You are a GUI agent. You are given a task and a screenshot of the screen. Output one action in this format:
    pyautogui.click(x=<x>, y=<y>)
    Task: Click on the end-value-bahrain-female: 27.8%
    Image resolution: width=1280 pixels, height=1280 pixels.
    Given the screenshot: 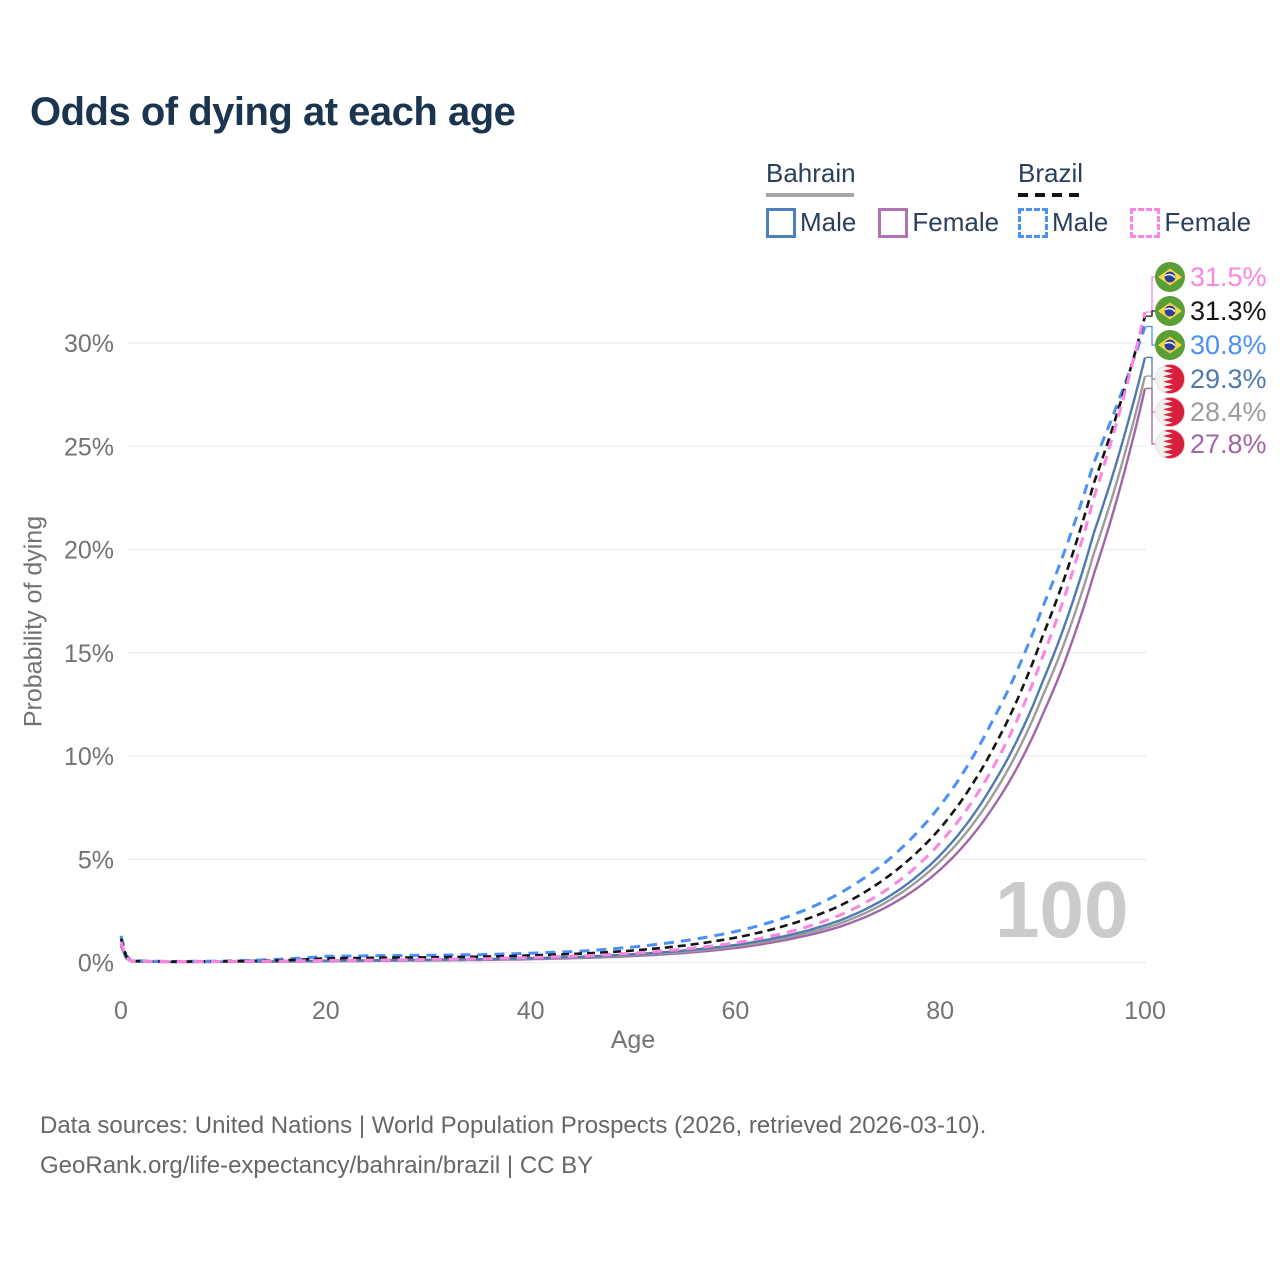 What is the action you would take?
    pyautogui.click(x=1228, y=444)
    